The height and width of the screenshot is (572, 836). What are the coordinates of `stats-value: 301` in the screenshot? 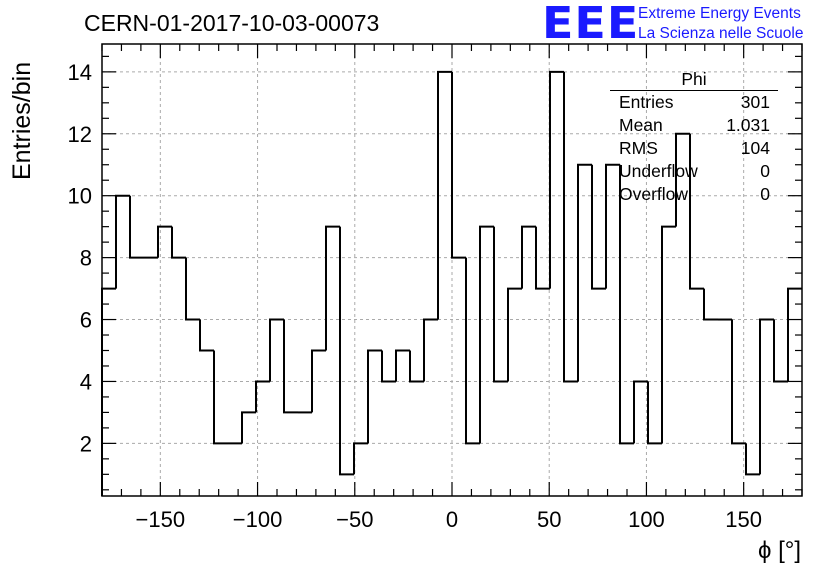 It's located at (755, 102).